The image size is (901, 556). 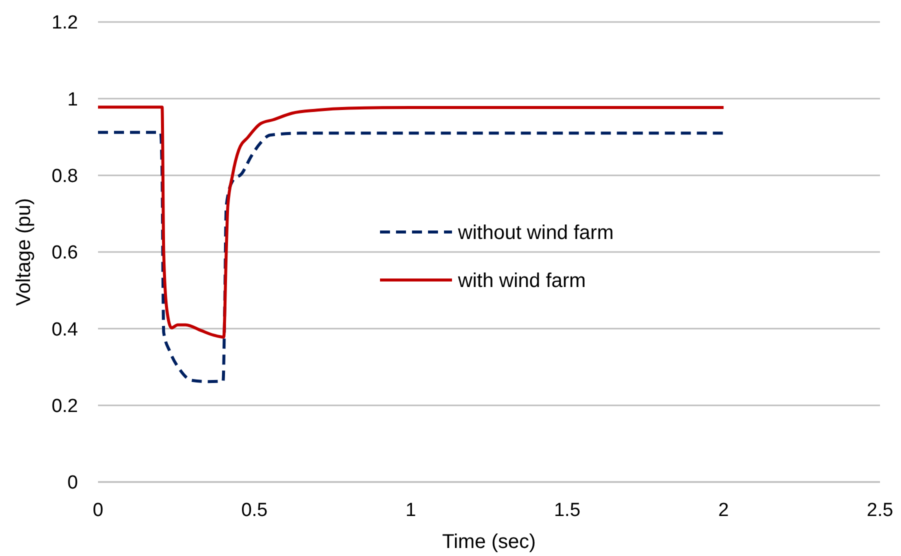 What do you see at coordinates (72, 483) in the screenshot?
I see `y-tick-label: 0` at bounding box center [72, 483].